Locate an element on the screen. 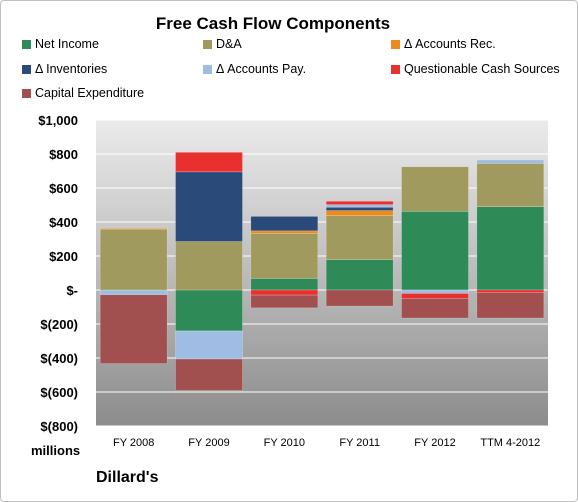 This screenshot has height=502, width=578. legend-item-accounts-pay: Δ Accounts Pay. is located at coordinates (254, 69).